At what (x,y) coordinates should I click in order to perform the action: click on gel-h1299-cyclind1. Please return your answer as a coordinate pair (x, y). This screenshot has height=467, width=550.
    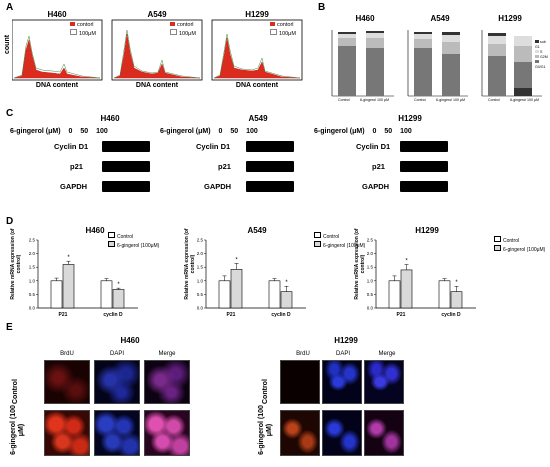
    Looking at the image, I should click on (424, 146).